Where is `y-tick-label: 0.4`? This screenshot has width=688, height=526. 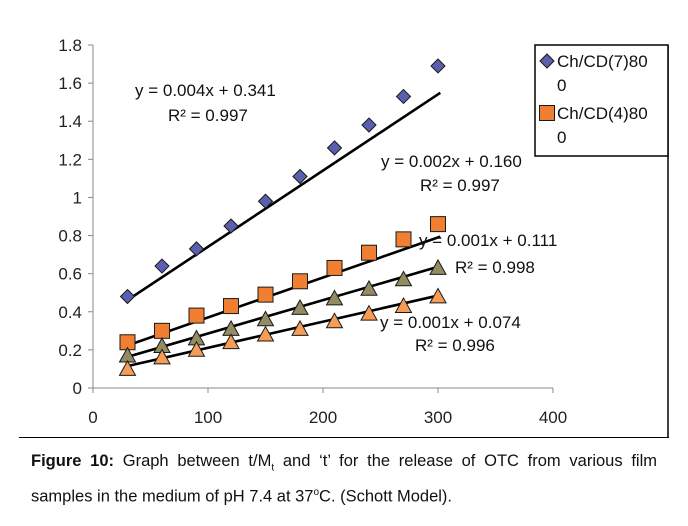 y-tick-label: 0.4 is located at coordinates (70, 312).